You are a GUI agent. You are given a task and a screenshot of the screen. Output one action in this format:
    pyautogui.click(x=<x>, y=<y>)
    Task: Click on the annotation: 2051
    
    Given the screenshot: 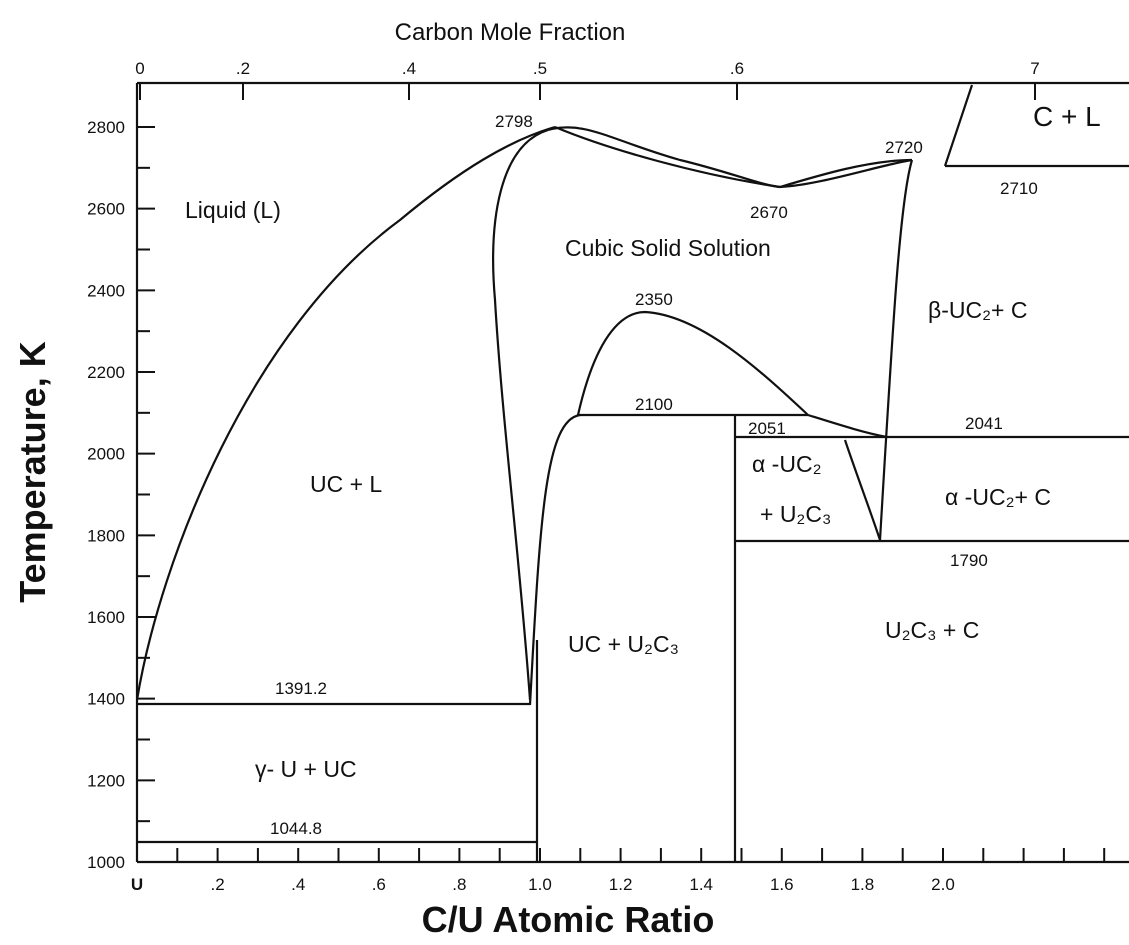 What is the action you would take?
    pyautogui.click(x=767, y=428)
    